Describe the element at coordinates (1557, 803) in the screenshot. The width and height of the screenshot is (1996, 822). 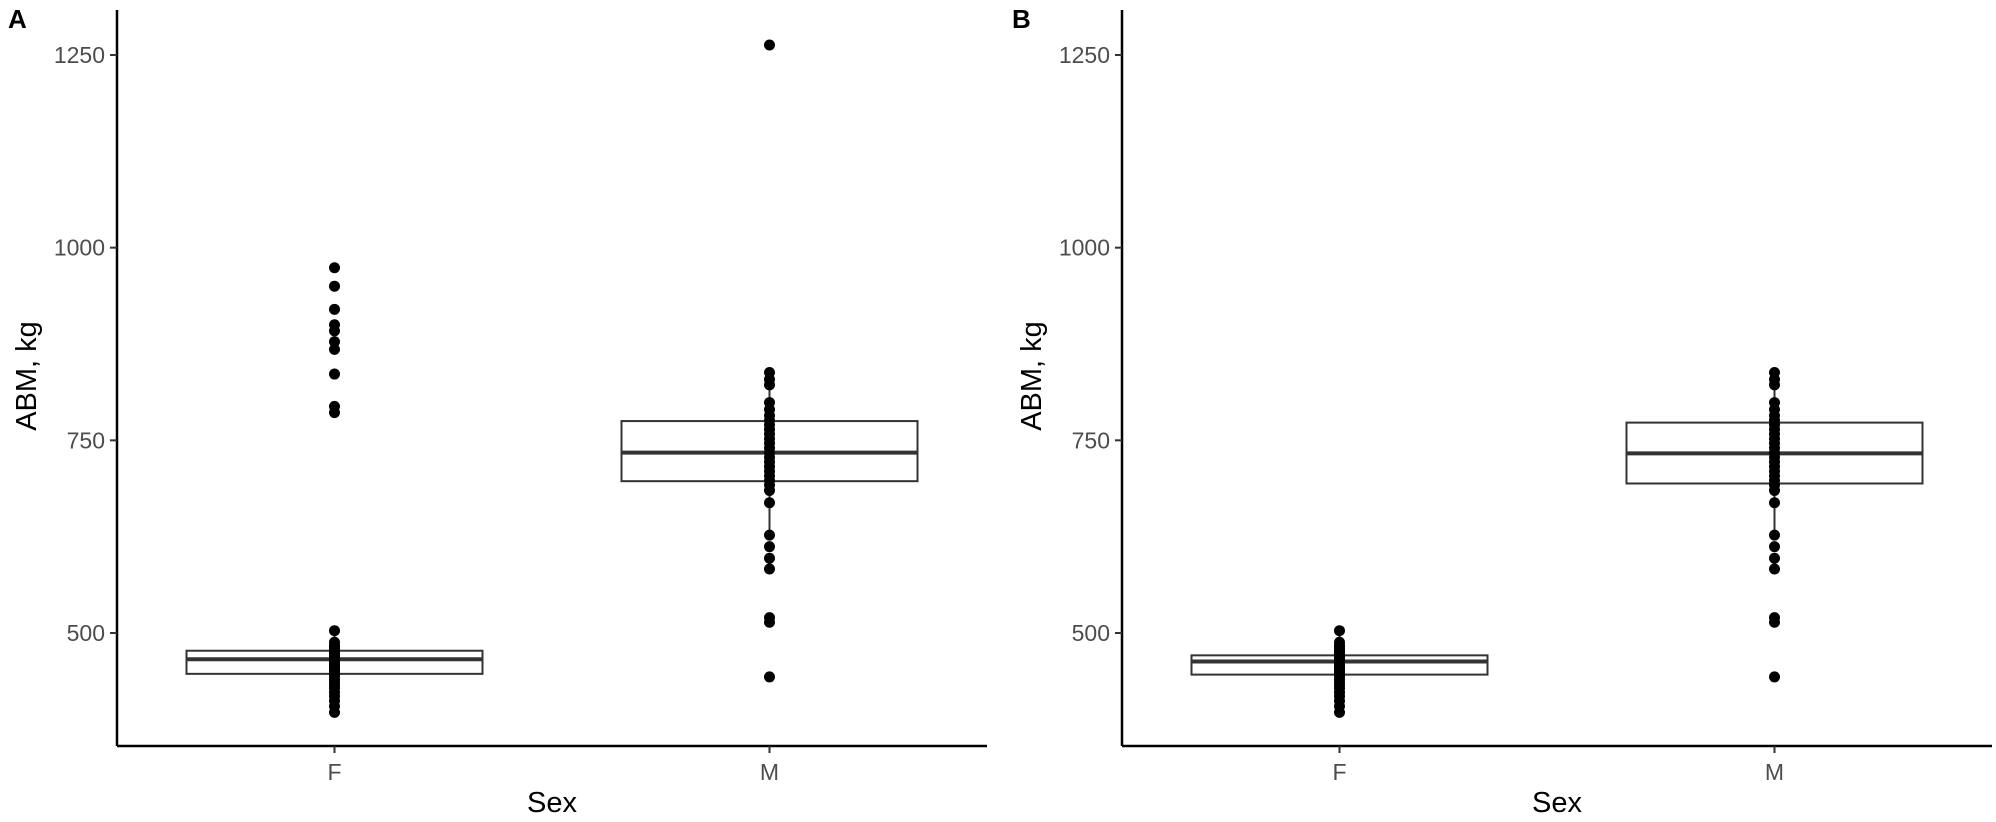
I see `panel-b-x-axis-title: Sex` at that location.